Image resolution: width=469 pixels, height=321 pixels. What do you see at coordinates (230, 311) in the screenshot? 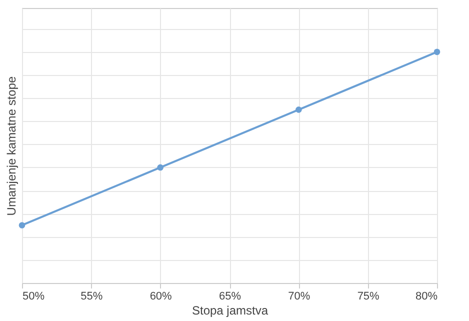
I see `x-axis-title: Stopa jamstva` at bounding box center [230, 311].